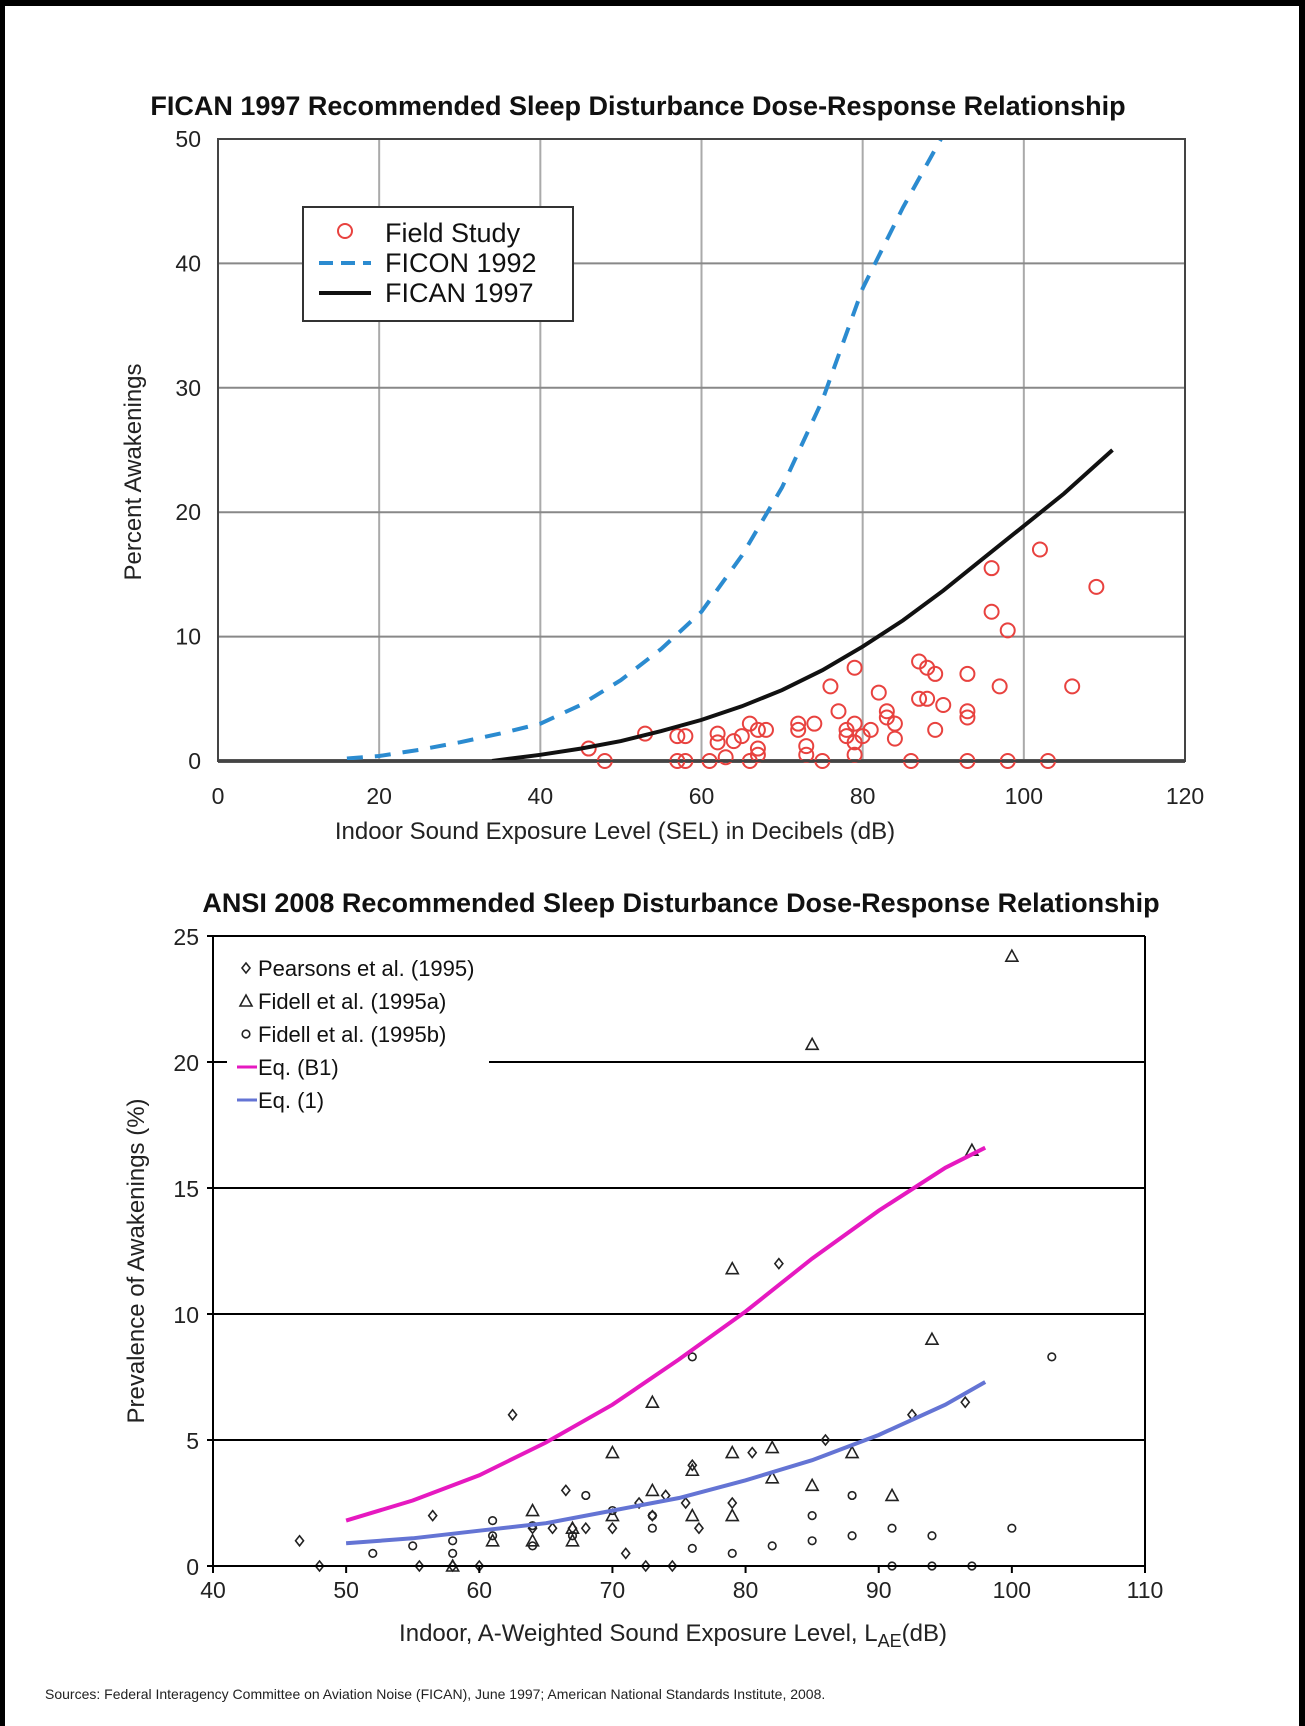 Image resolution: width=1305 pixels, height=1726 pixels. Describe the element at coordinates (352, 1034) in the screenshot. I see `legend-fidell-et-al-1995b-label: Fidell et al. (1995b)` at that location.